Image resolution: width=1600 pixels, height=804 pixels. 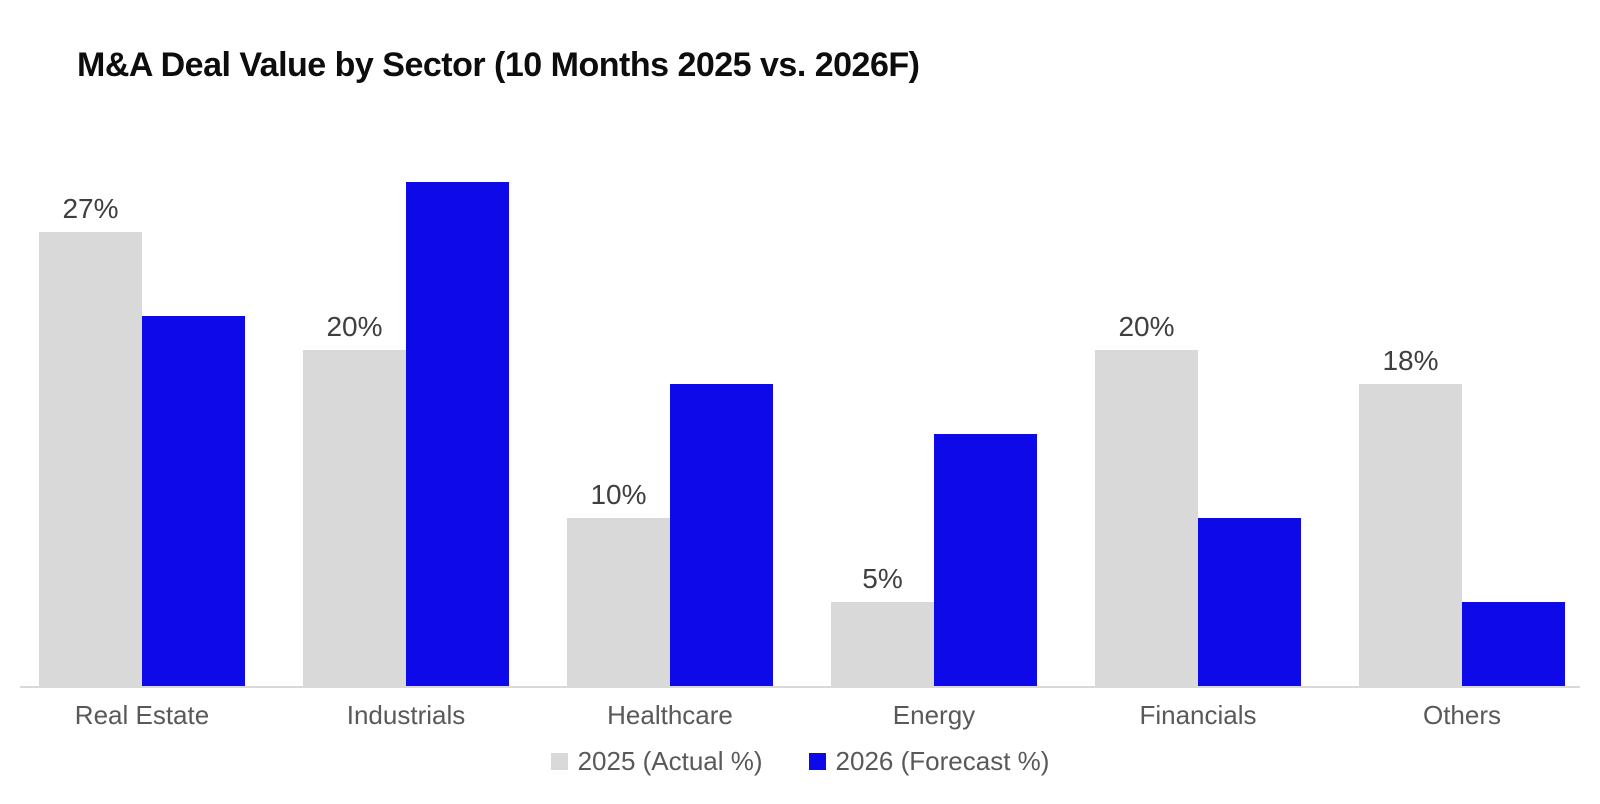 What do you see at coordinates (559, 761) in the screenshot?
I see `legend-swatch-actual` at bounding box center [559, 761].